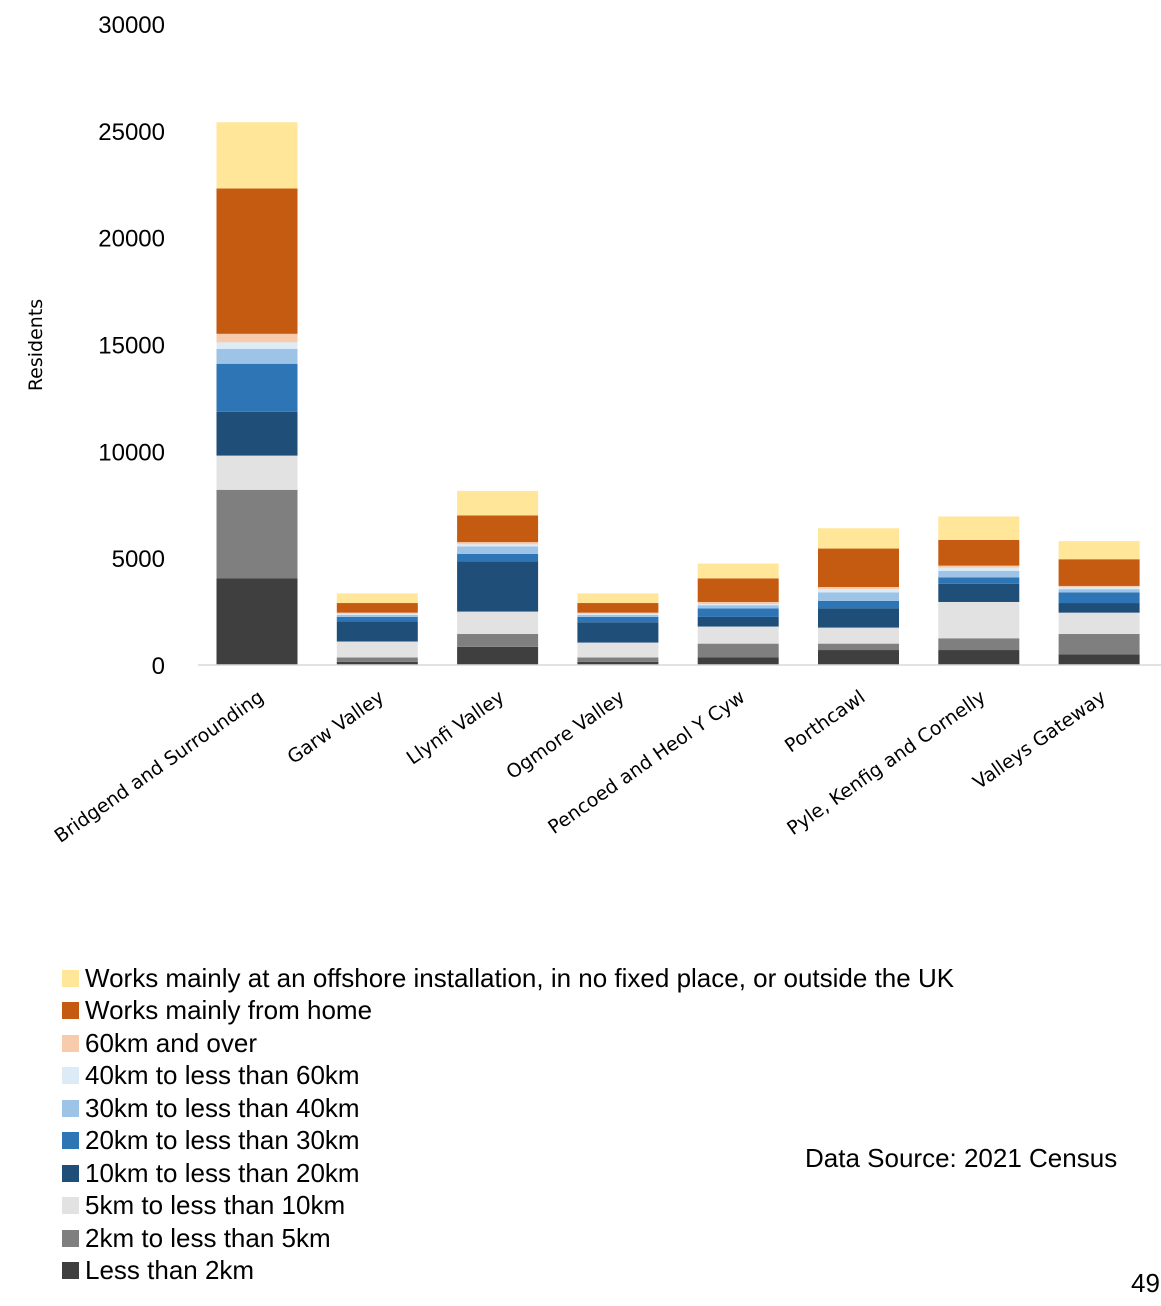 Image resolution: width=1161 pixels, height=1306 pixels. Describe the element at coordinates (646, 762) in the screenshot. I see `x-tick-label: Pencoed and Heol Y Cyw` at that location.